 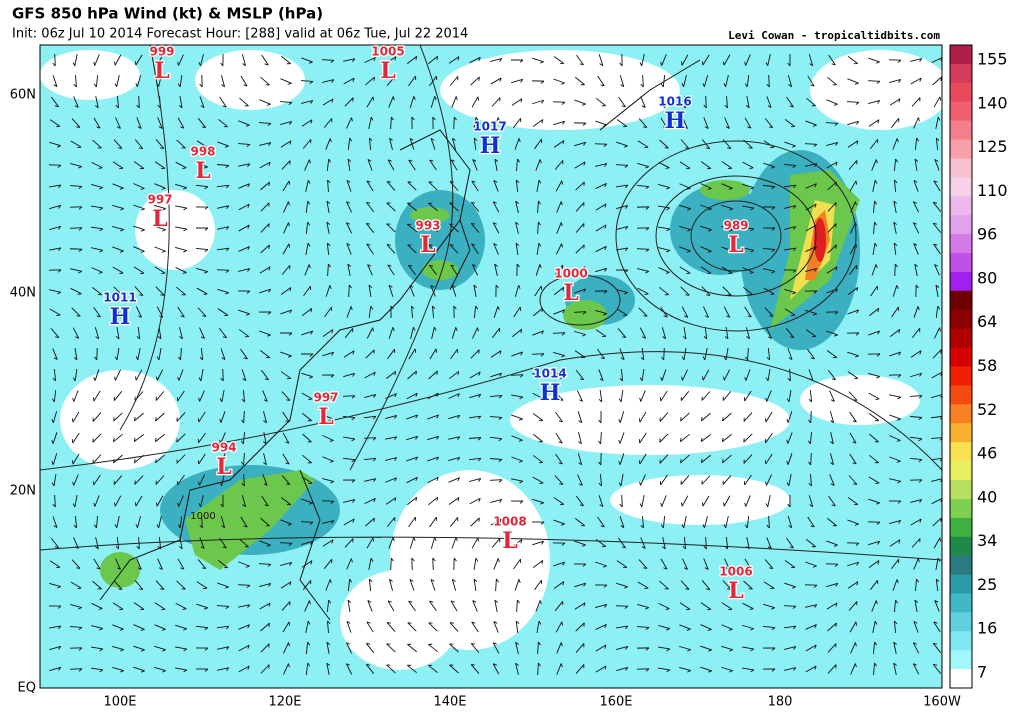 What do you see at coordinates (674, 102) in the screenshot?
I see `pressure-value: 1016` at bounding box center [674, 102].